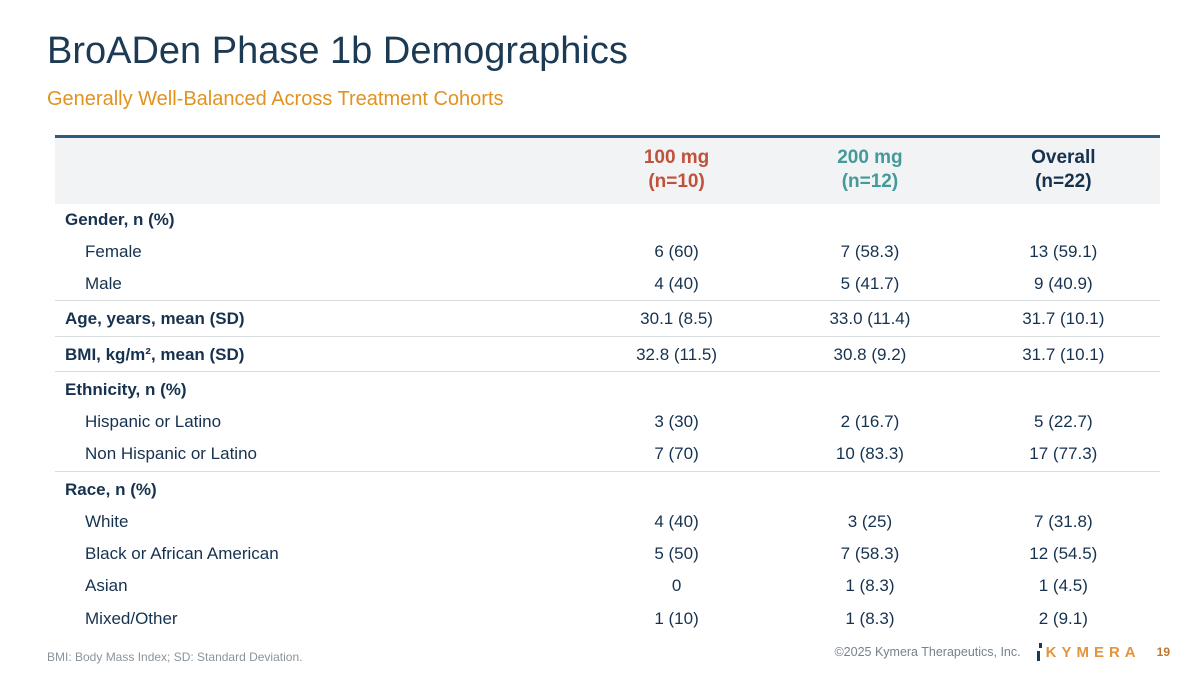 The image size is (1200, 675). I want to click on header-empty-cell, so click(317, 169).